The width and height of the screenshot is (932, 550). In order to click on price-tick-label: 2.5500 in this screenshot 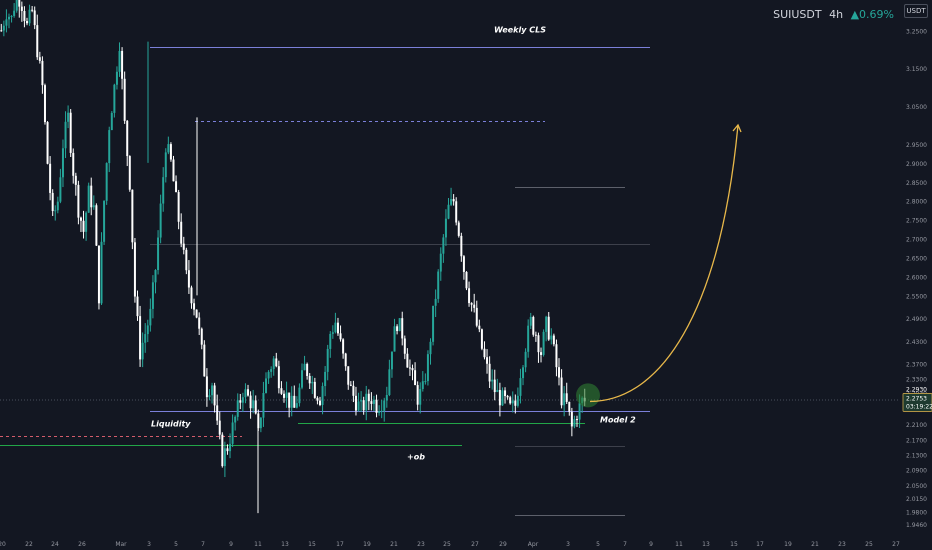, I will do `click(916, 296)`.